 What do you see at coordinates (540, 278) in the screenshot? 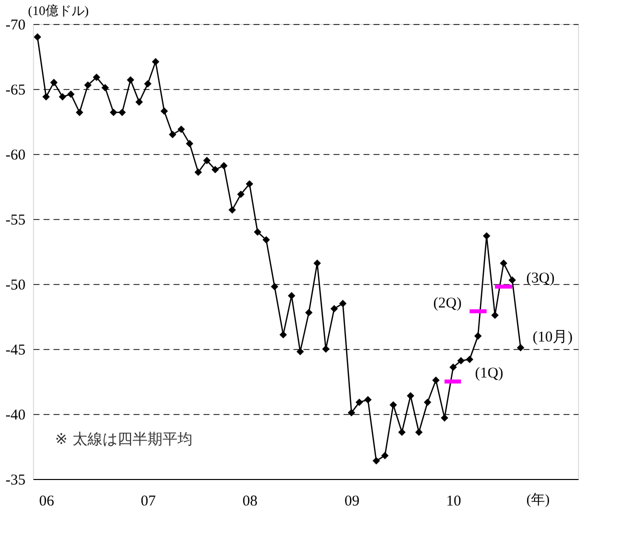
I see `series-label: (3Q)` at bounding box center [540, 278].